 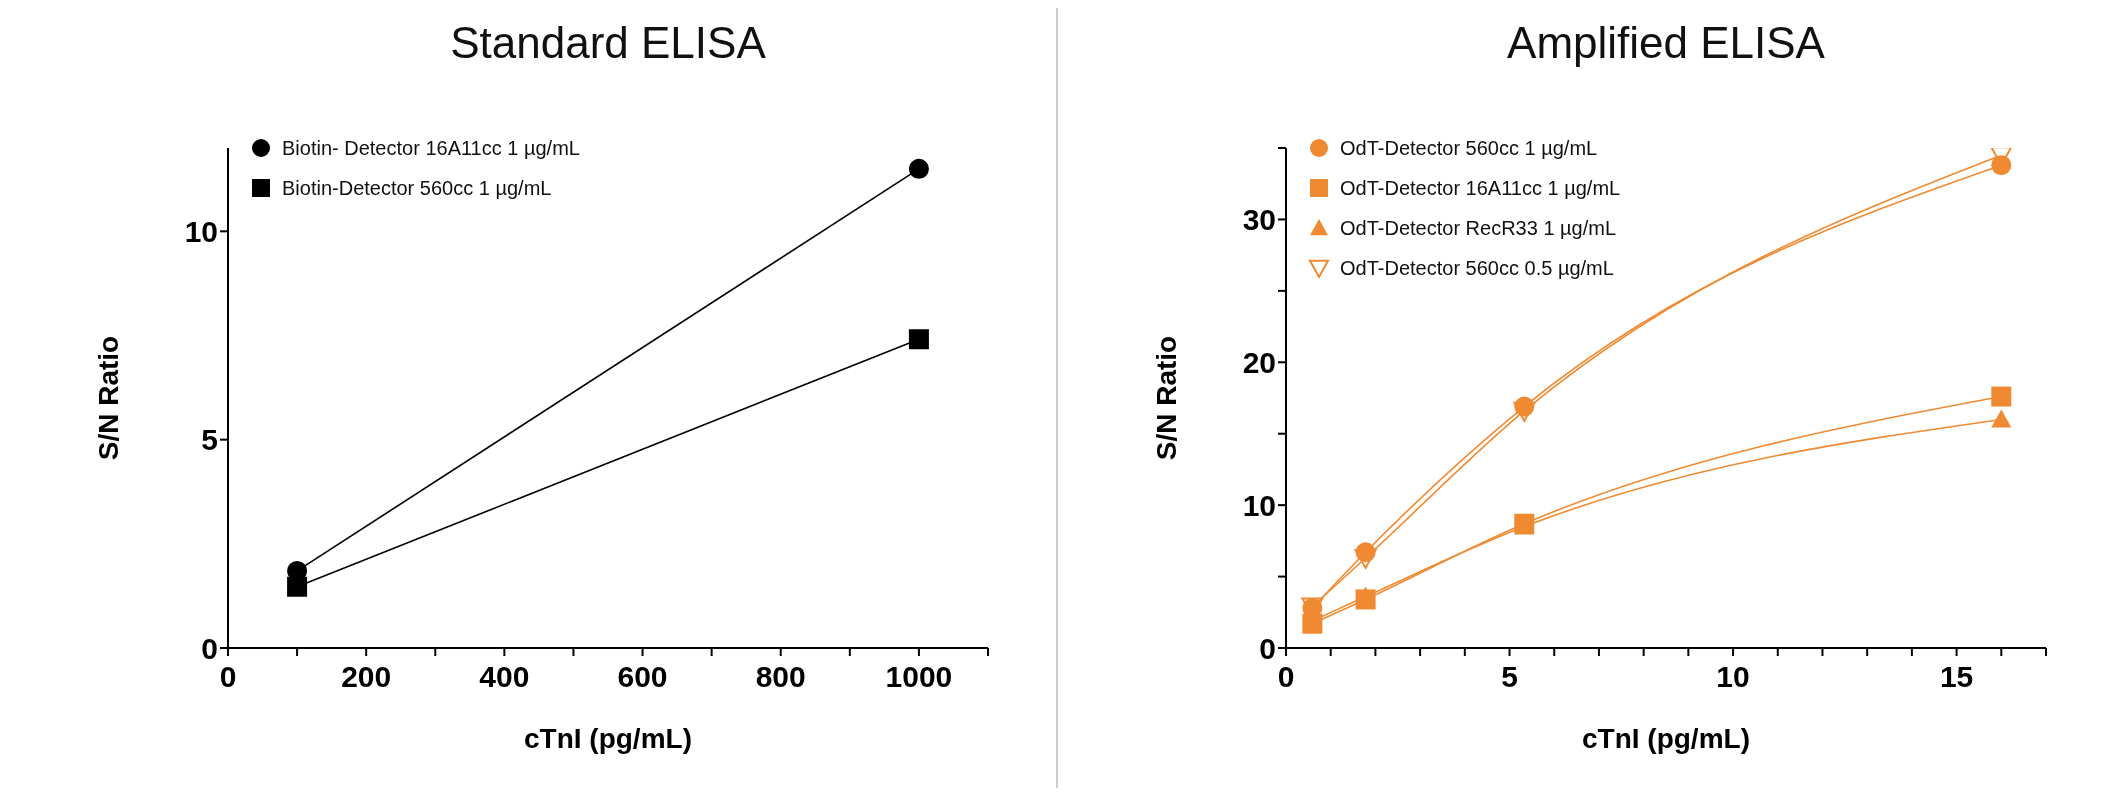 What do you see at coordinates (1259, 220) in the screenshot?
I see `y-tick-label: 30` at bounding box center [1259, 220].